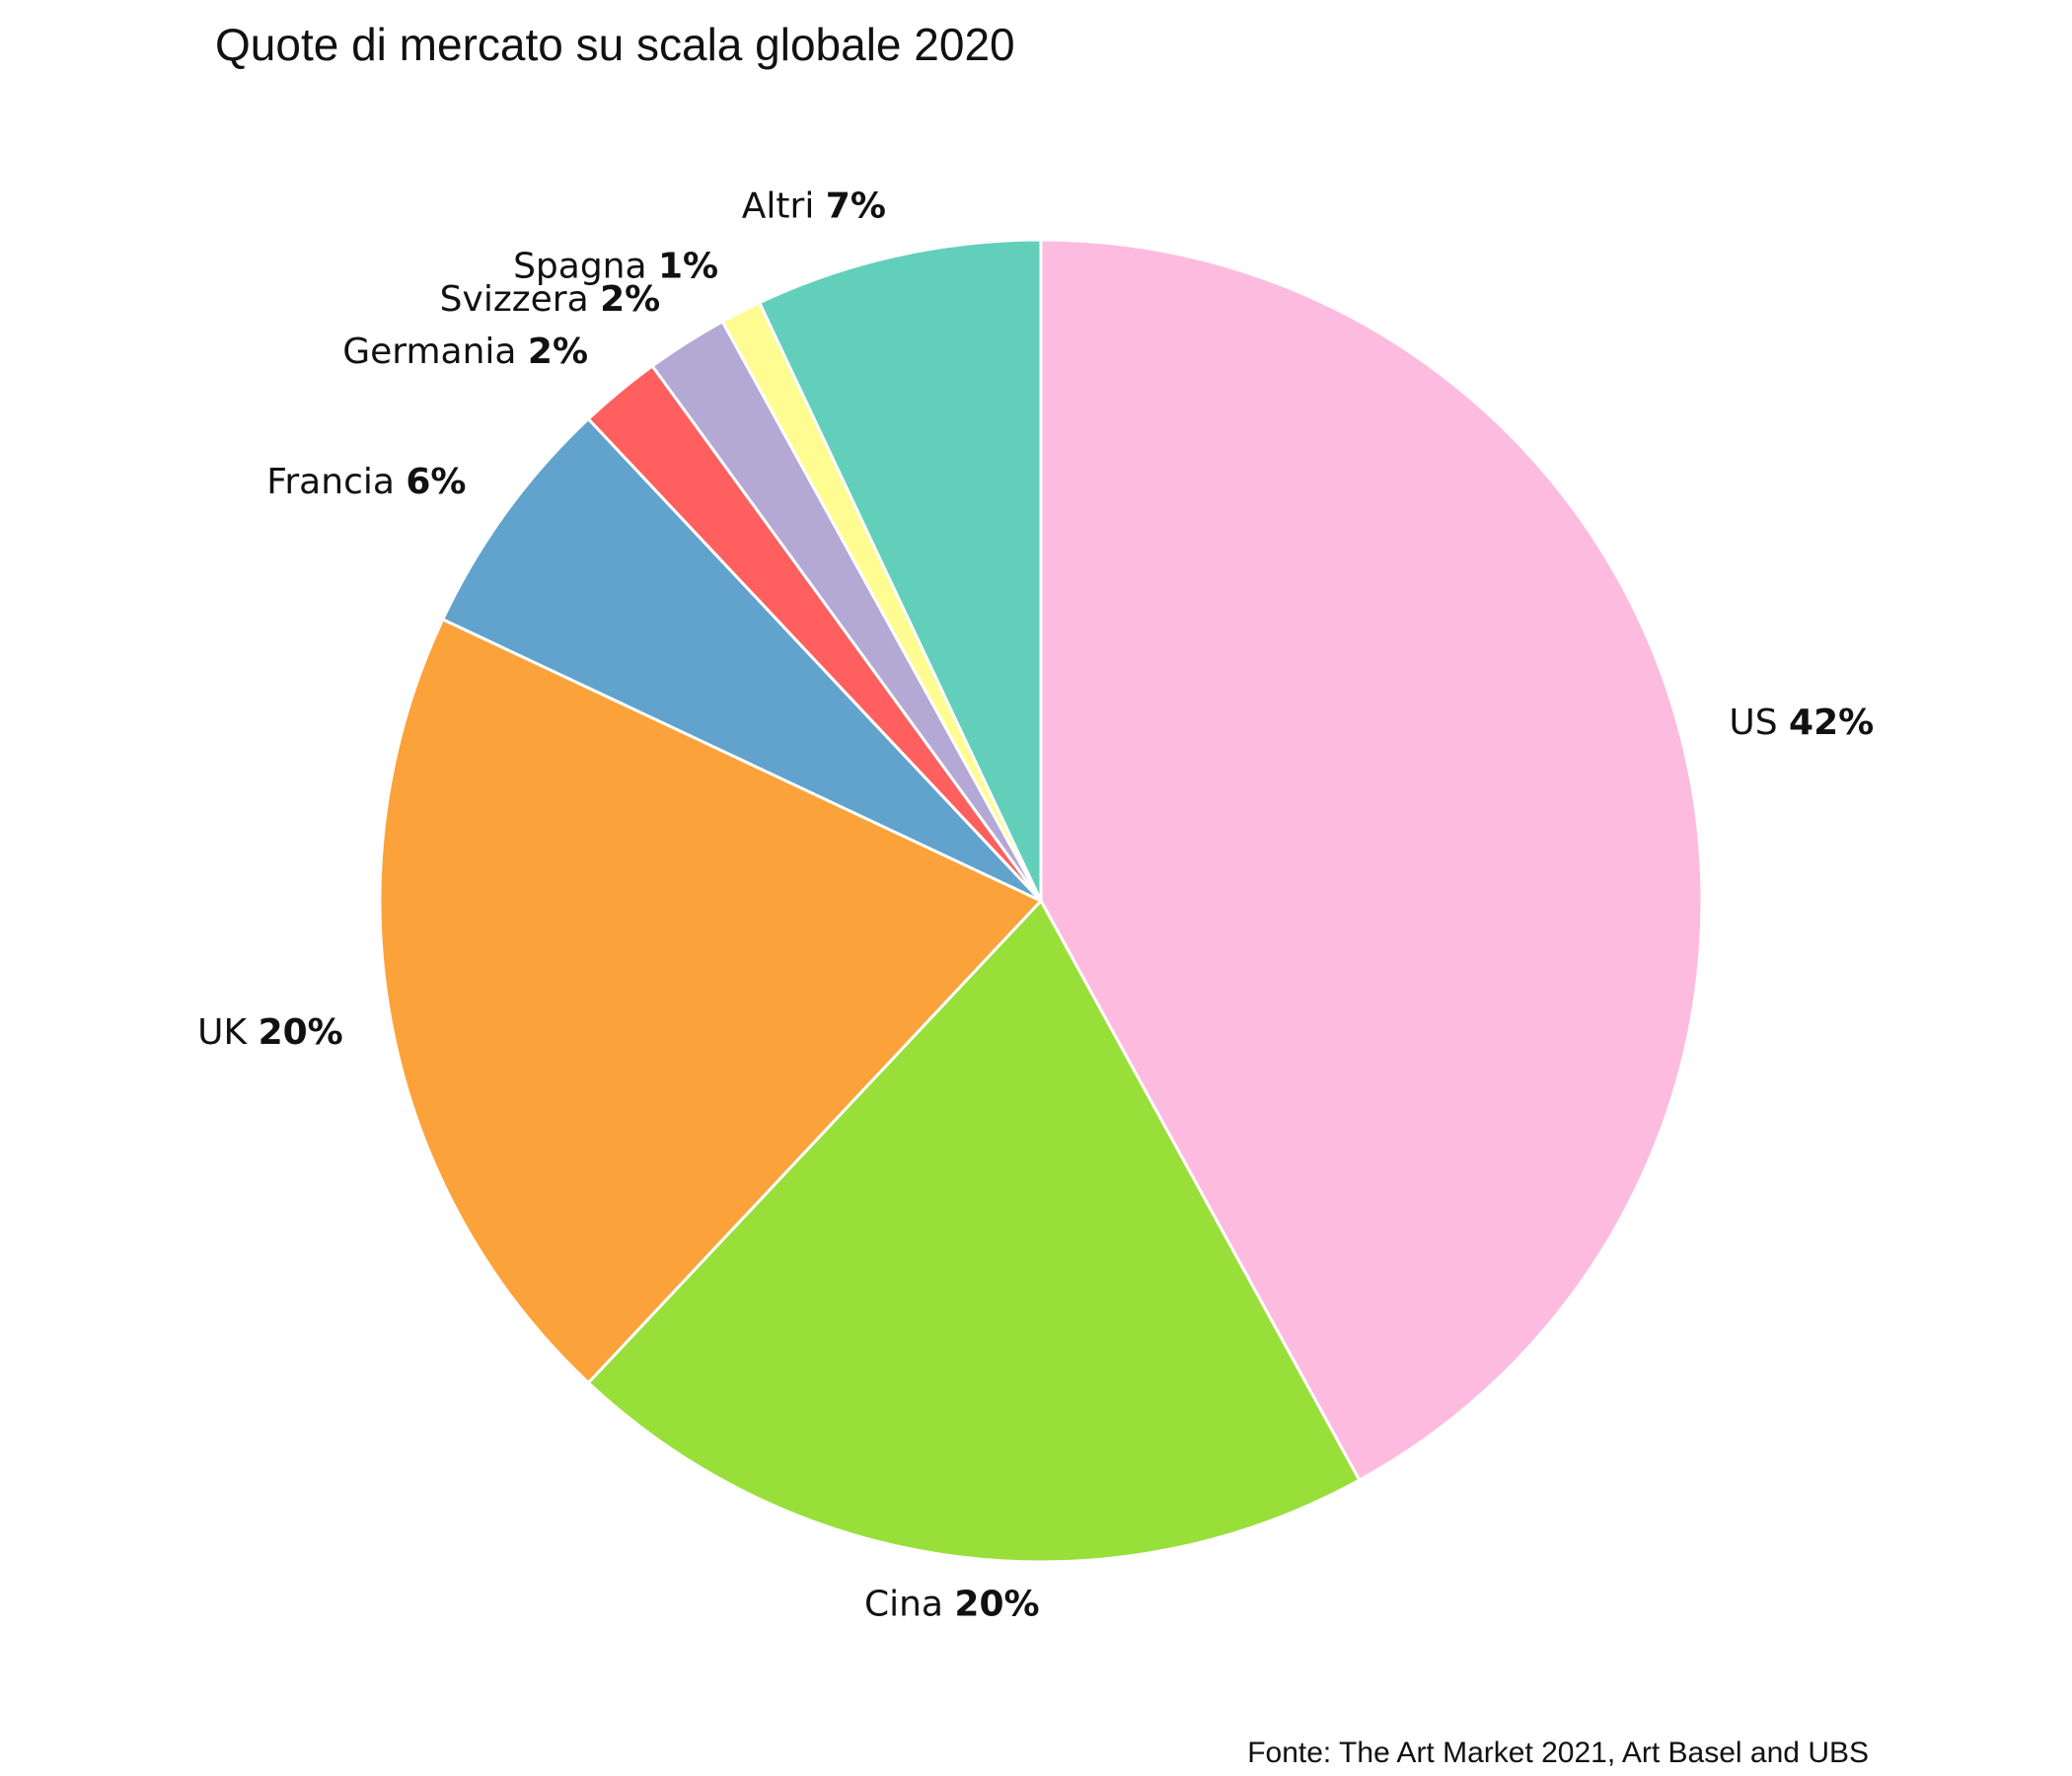 This screenshot has height=1776, width=2072. Describe the element at coordinates (435, 352) in the screenshot. I see `slice-label-name: Germania` at that location.